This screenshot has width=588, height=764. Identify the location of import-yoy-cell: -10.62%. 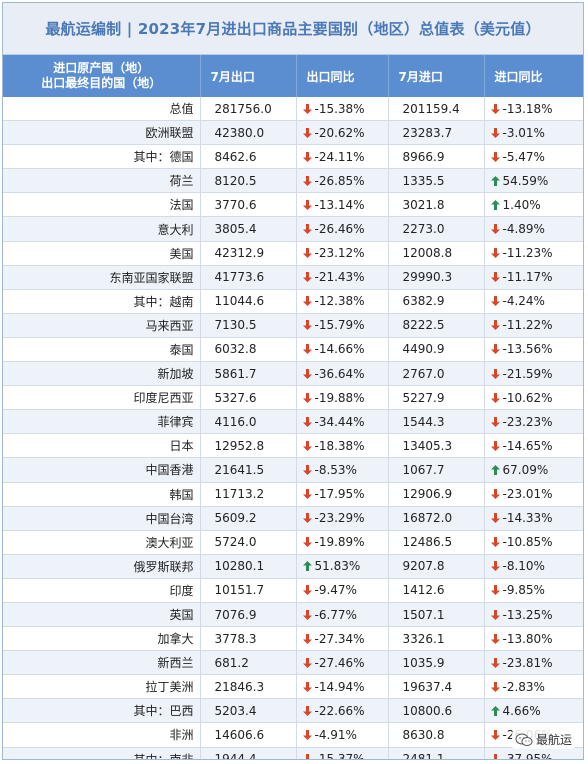
(533, 398).